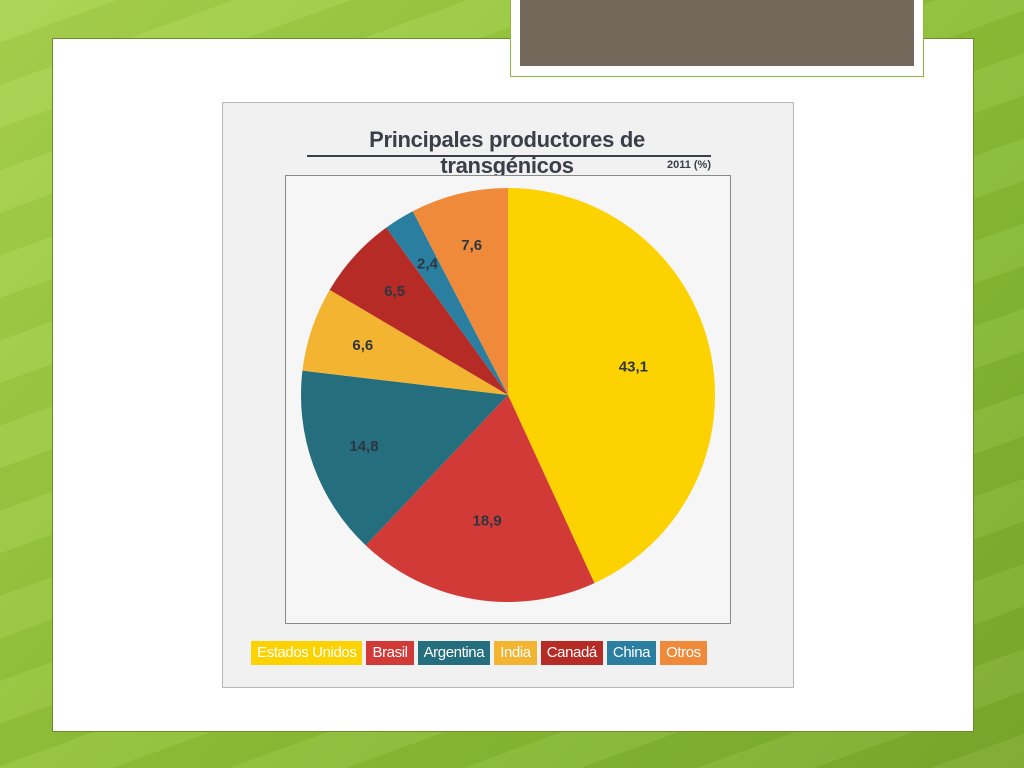  I want to click on legend-item: Argentina, so click(454, 653).